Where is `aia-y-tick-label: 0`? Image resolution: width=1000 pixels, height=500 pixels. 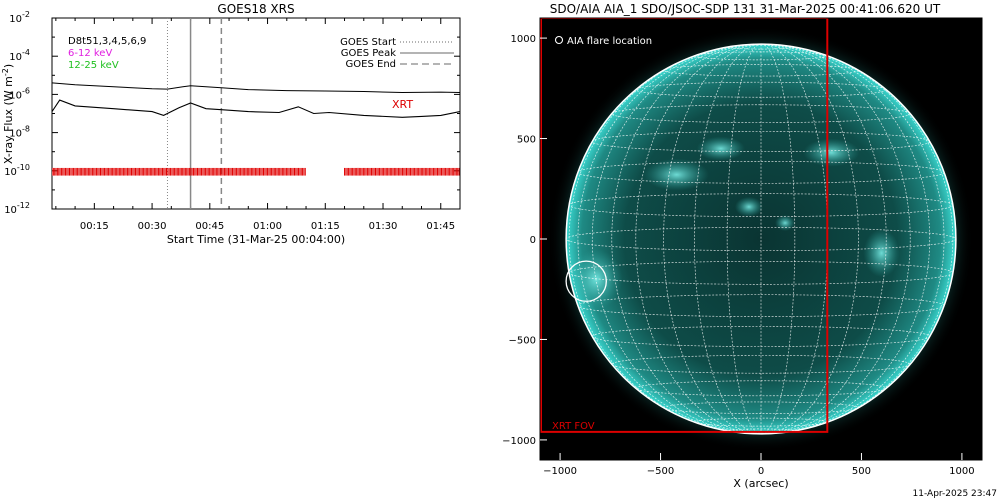 aia-y-tick-label: 0 is located at coordinates (533, 240).